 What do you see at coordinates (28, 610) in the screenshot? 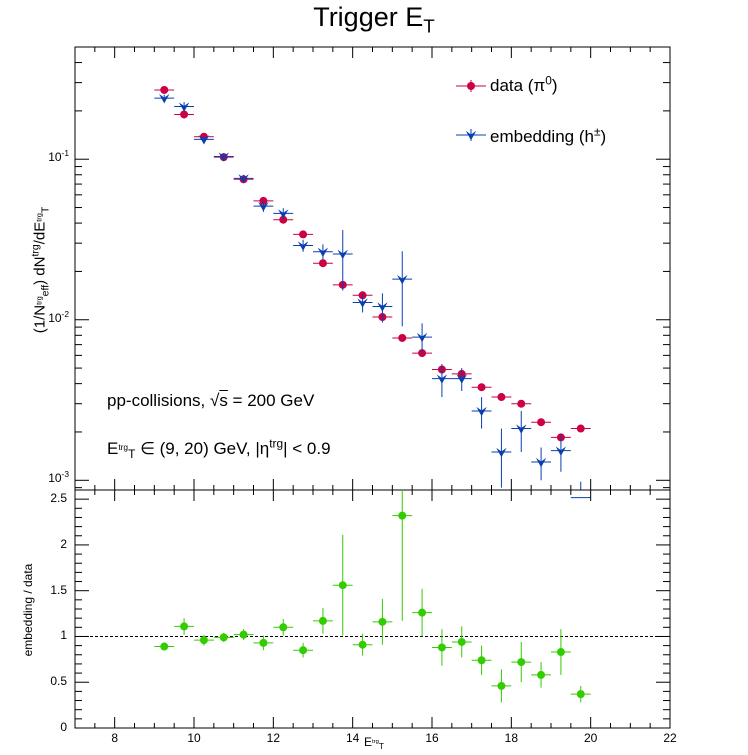
I see `y-axis-label-bottom: embedding / data` at bounding box center [28, 610].